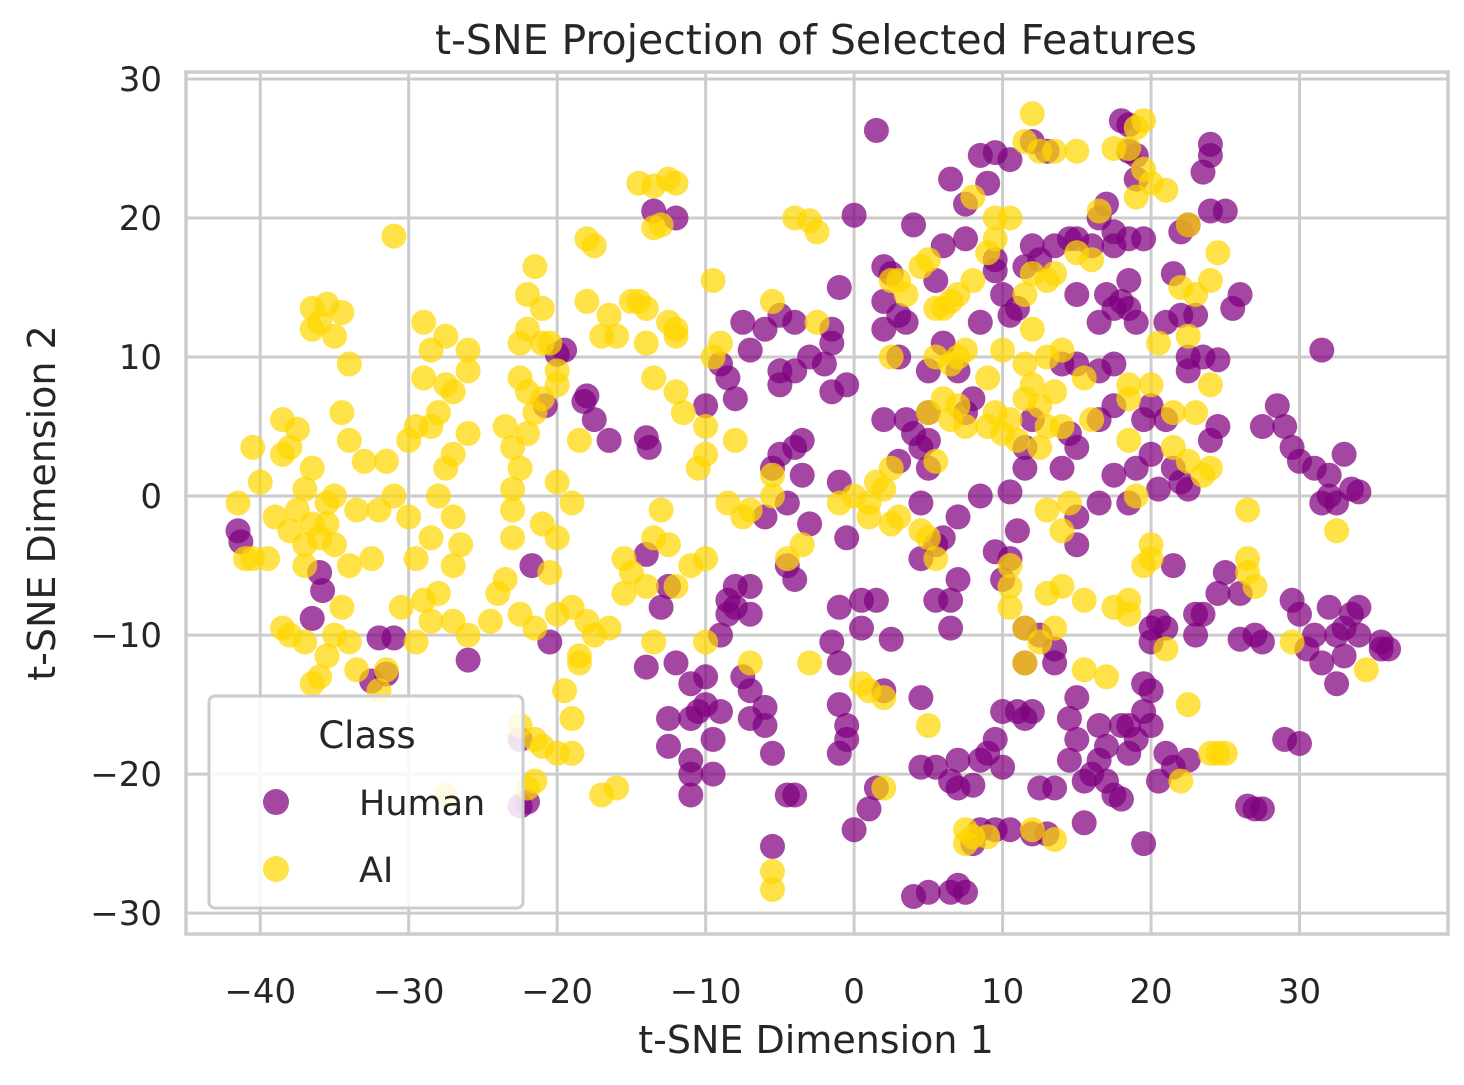 The width and height of the screenshot is (1464, 1085). Describe the element at coordinates (126, 497) in the screenshot. I see `y-axis-ticks: −30 −20 −10 0 10 20 30` at that location.